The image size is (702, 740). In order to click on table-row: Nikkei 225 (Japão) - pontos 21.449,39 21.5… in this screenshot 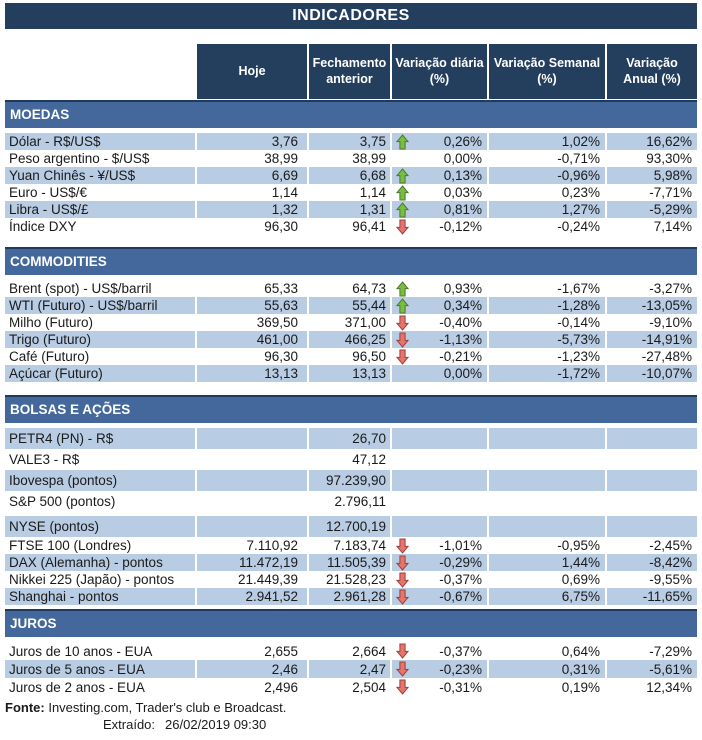, I will do `click(351, 579)`.